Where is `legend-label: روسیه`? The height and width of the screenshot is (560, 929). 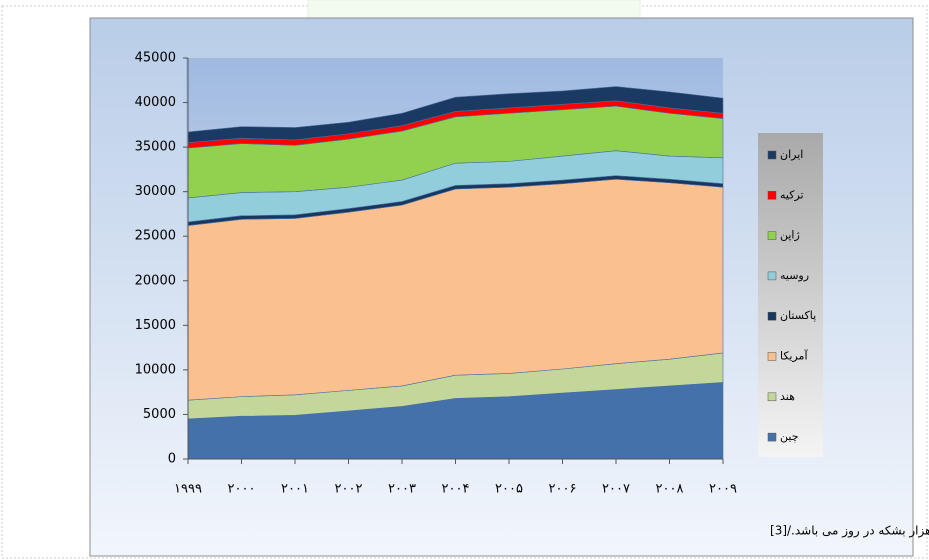
legend-label: روسیه is located at coordinates (794, 275).